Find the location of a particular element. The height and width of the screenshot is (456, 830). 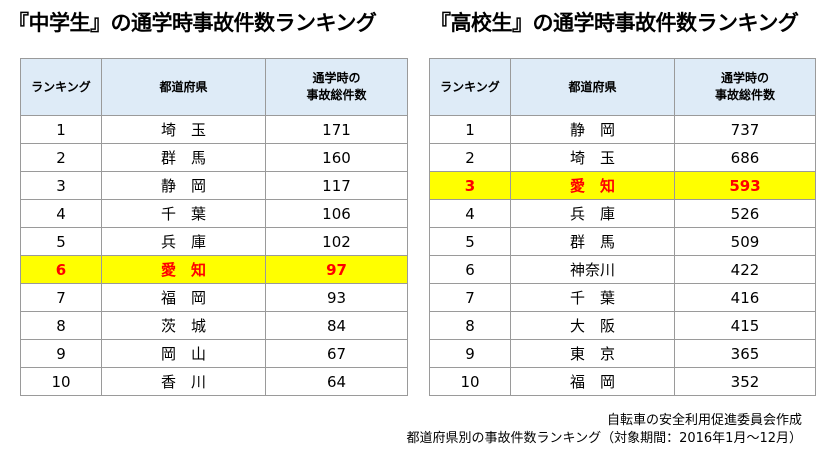

prefecture-cell: 香 川 is located at coordinates (183, 381).